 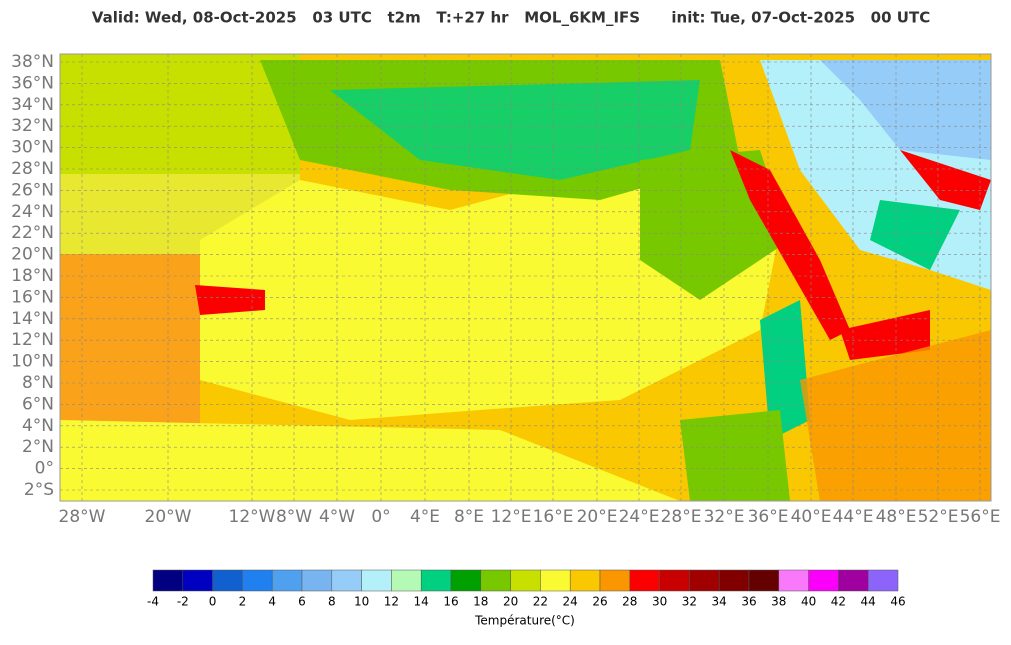 What do you see at coordinates (32, 233) in the screenshot?
I see `lat-label: 22°N` at bounding box center [32, 233].